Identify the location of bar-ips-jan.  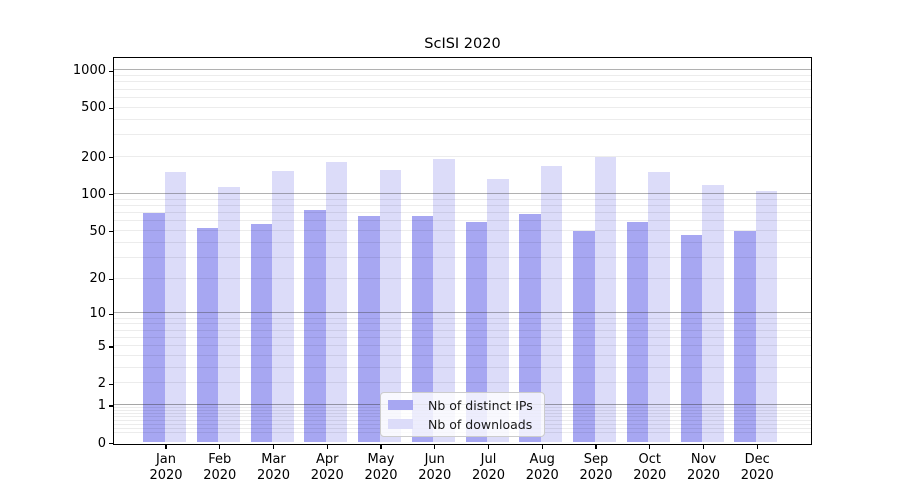
(154, 327).